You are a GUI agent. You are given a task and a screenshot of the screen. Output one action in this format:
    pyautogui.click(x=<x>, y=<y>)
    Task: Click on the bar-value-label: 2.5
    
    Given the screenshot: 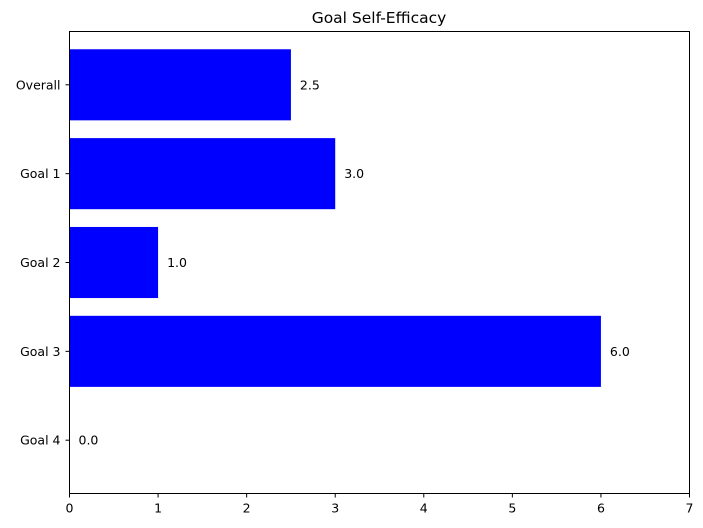 What is the action you would take?
    pyautogui.click(x=310, y=84)
    